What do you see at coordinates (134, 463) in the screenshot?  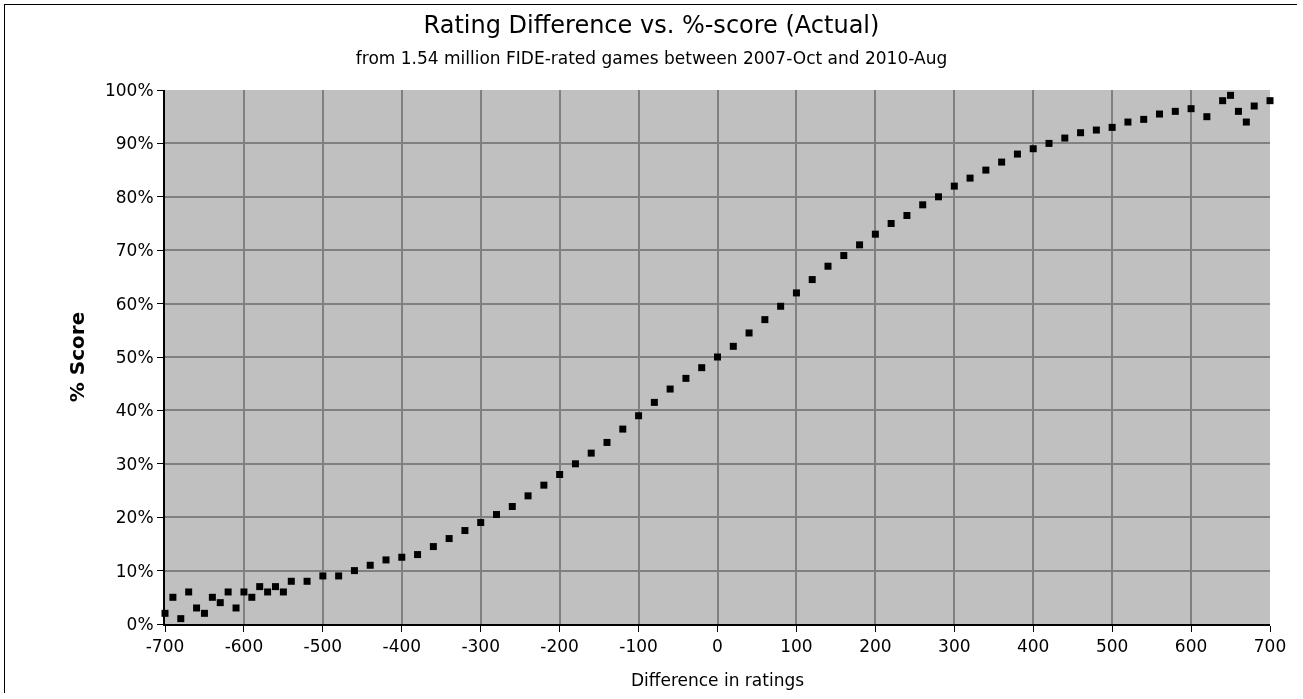 I see `y-tick-label: 30%` at bounding box center [134, 463].